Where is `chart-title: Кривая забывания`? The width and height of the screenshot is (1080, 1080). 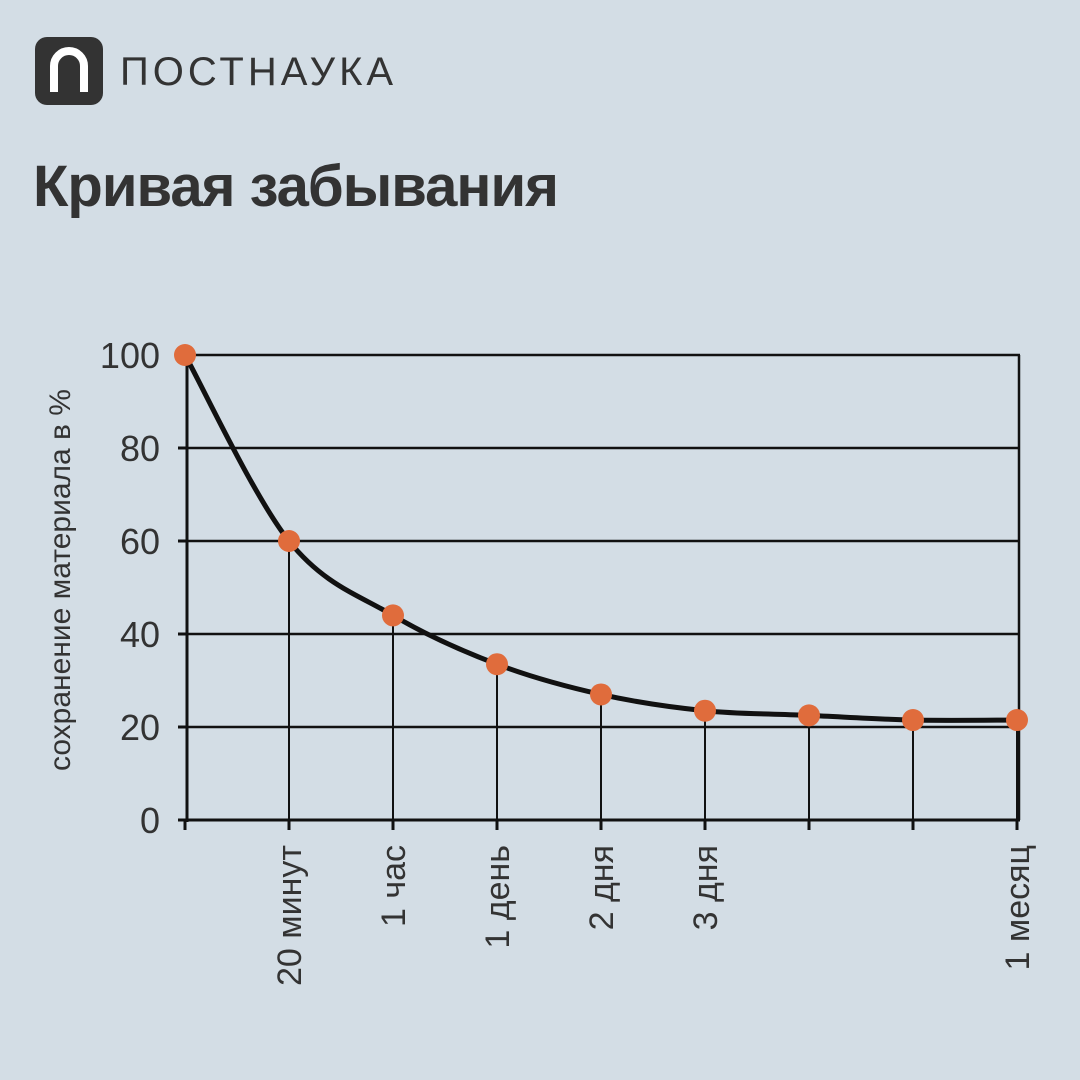 chart-title: Кривая забывания is located at coordinates (295, 186).